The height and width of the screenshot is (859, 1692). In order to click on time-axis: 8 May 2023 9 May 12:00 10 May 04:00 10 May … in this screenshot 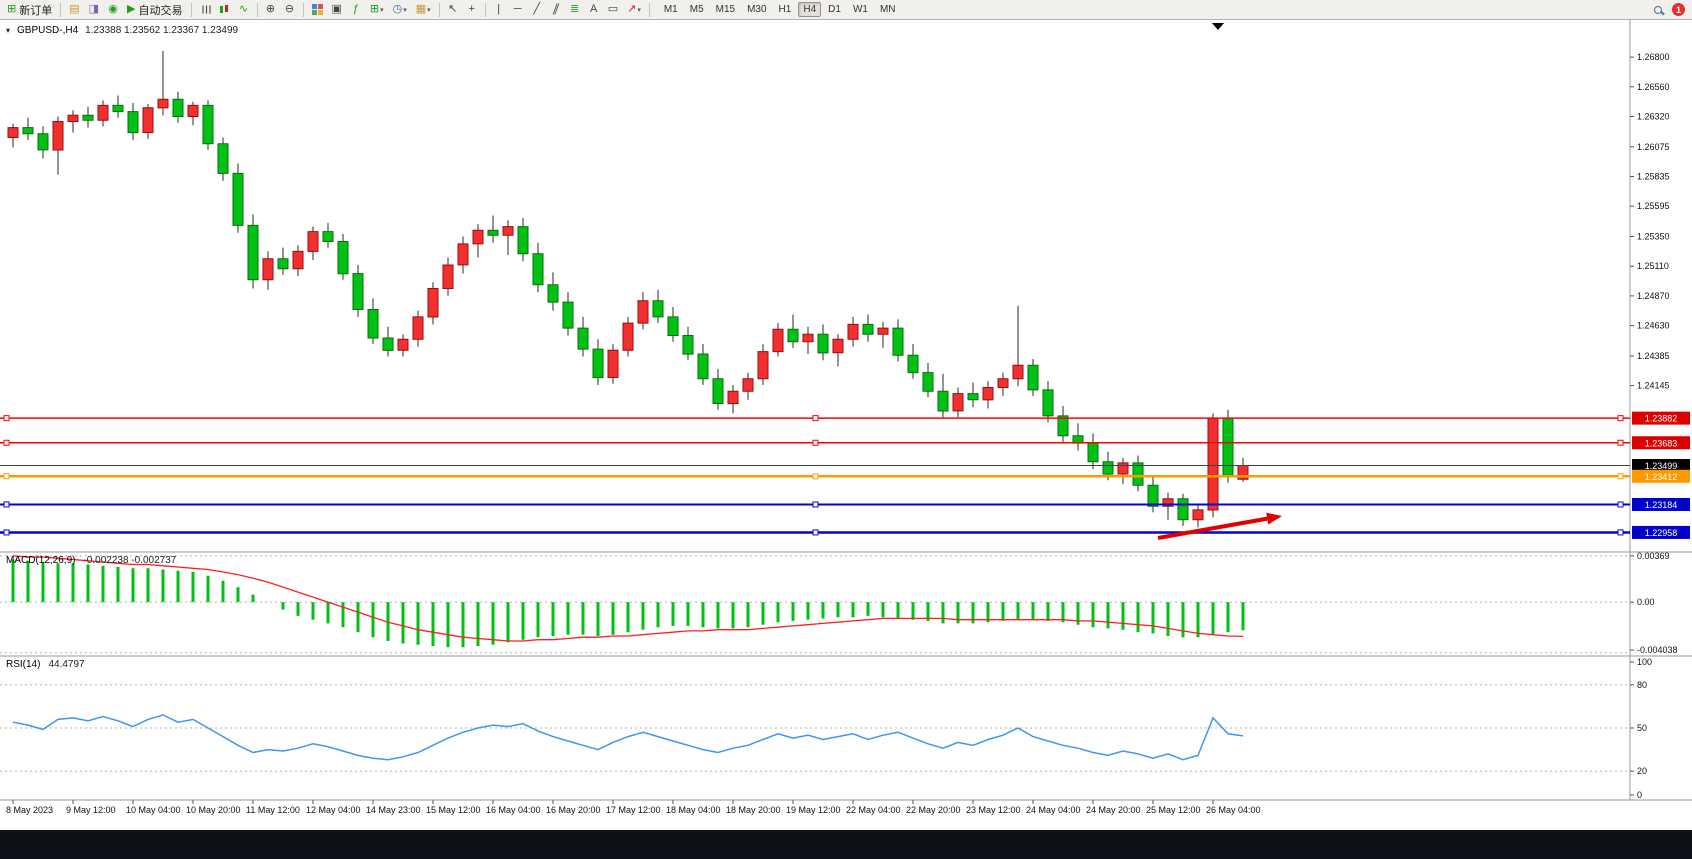, I will do `click(633, 807)`.